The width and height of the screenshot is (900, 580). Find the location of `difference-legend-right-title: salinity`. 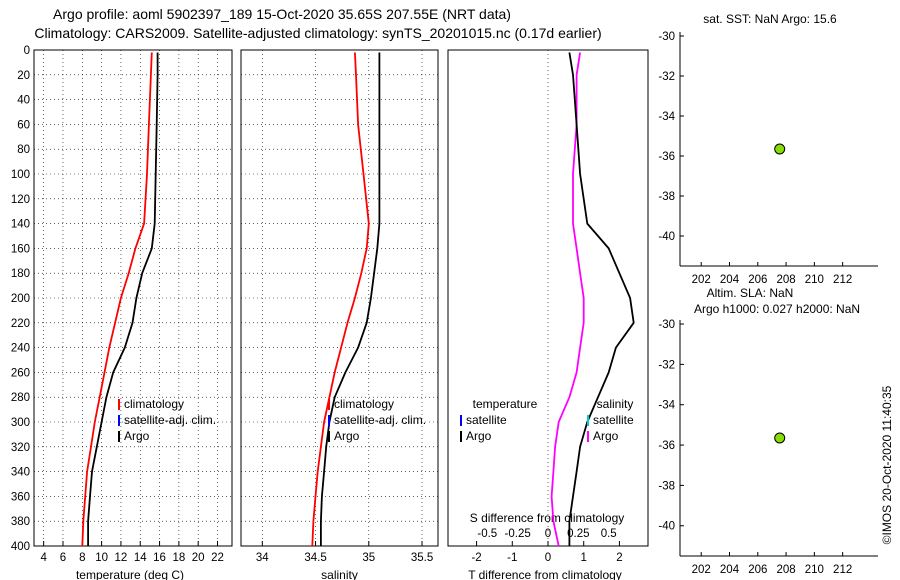

difference-legend-right-title: salinity is located at coordinates (615, 404).